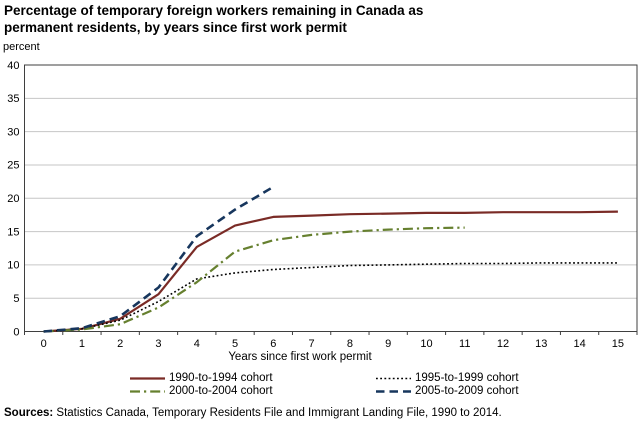 This screenshot has height=430, width=641. What do you see at coordinates (426, 344) in the screenshot?
I see `x-tick-label: 10` at bounding box center [426, 344].